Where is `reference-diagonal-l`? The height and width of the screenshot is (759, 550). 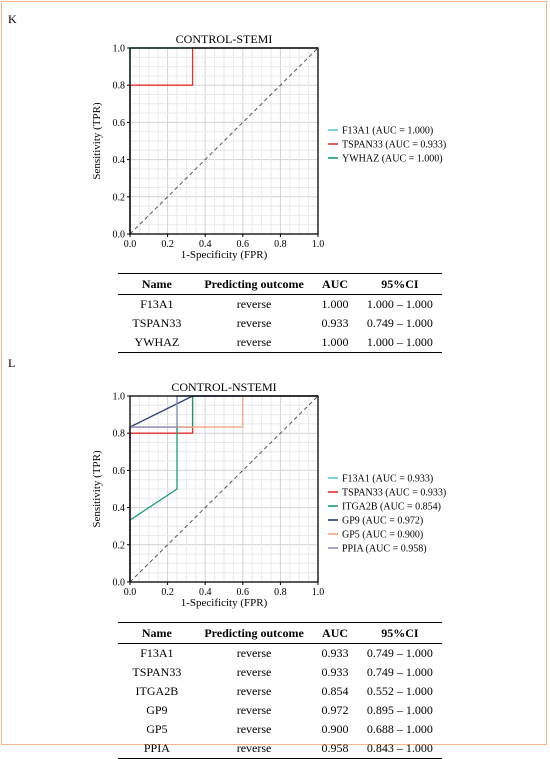 reference-diagonal-l is located at coordinates (224, 489).